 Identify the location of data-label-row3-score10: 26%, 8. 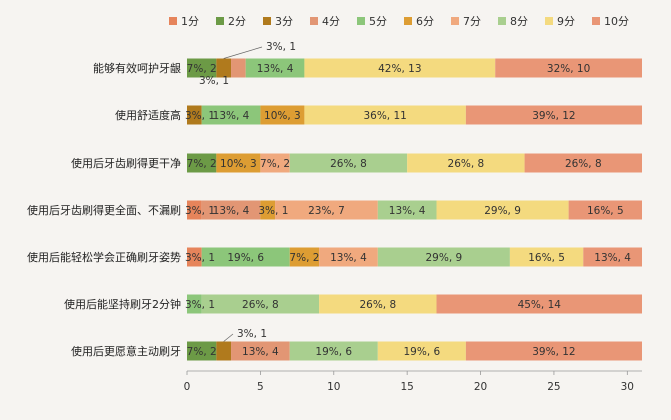
(583, 164).